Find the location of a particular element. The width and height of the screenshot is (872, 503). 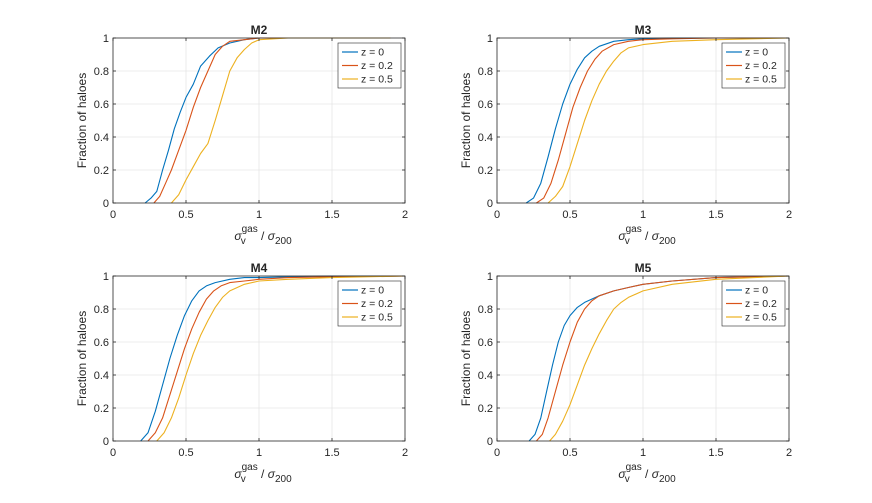

chart-title: M5 is located at coordinates (643, 268).